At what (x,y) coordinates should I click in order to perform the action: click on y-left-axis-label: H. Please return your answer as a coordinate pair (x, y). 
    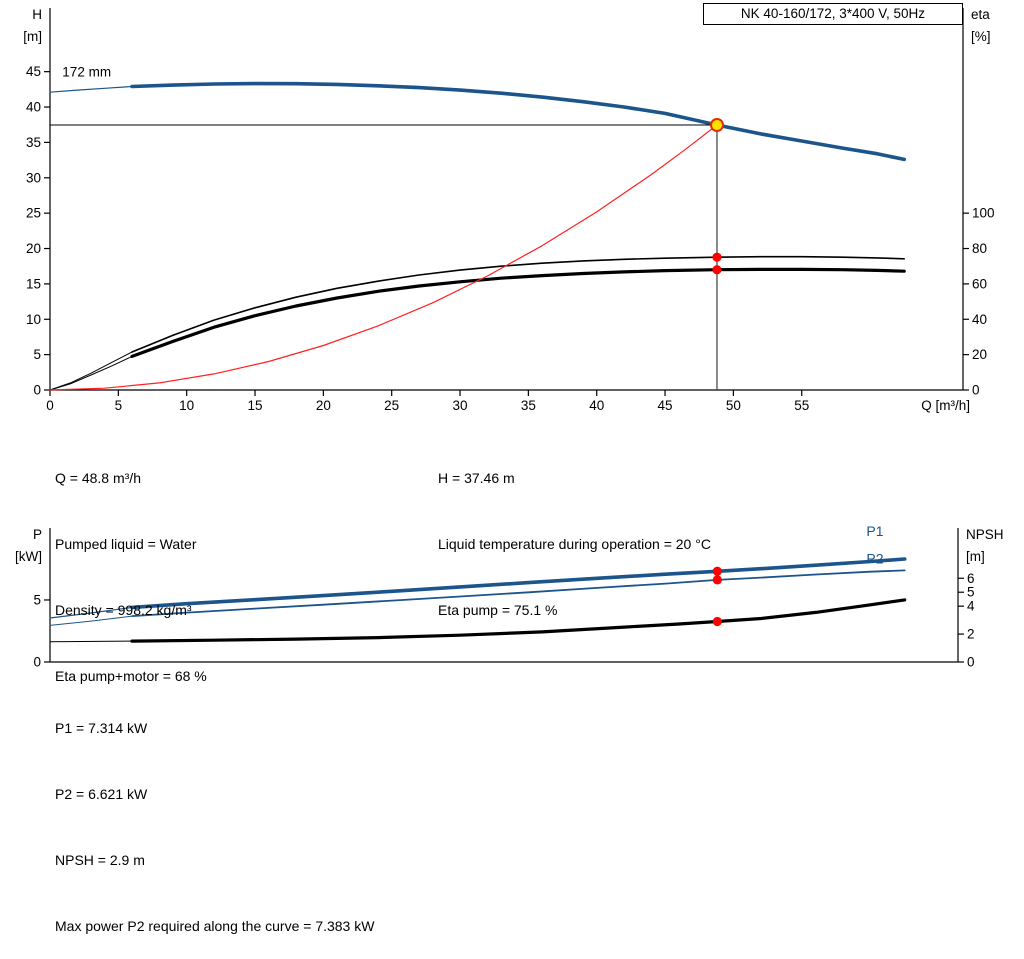
    Looking at the image, I should click on (37, 14).